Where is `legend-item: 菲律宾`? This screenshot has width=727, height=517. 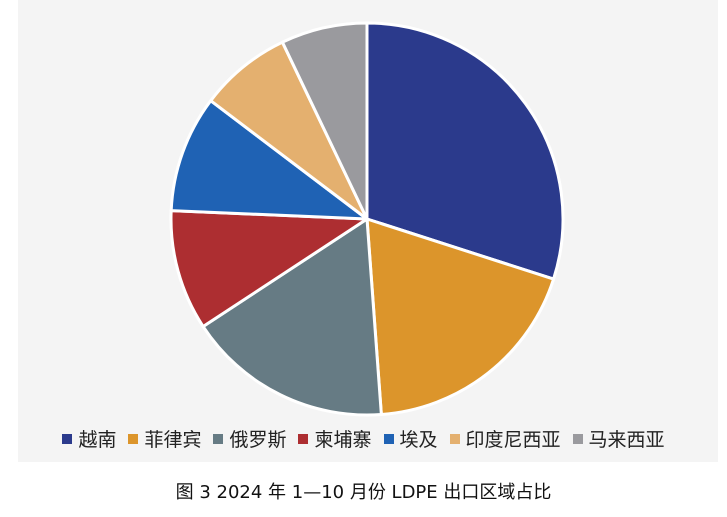 legend-item: 菲律宾 is located at coordinates (164, 438).